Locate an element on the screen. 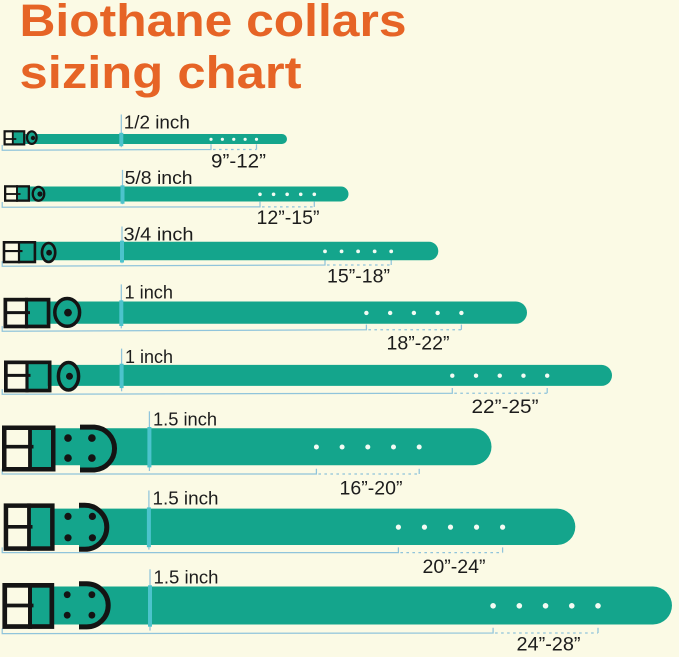 This screenshot has width=679, height=657. svg-text: sizing chart is located at coordinates (161, 72).